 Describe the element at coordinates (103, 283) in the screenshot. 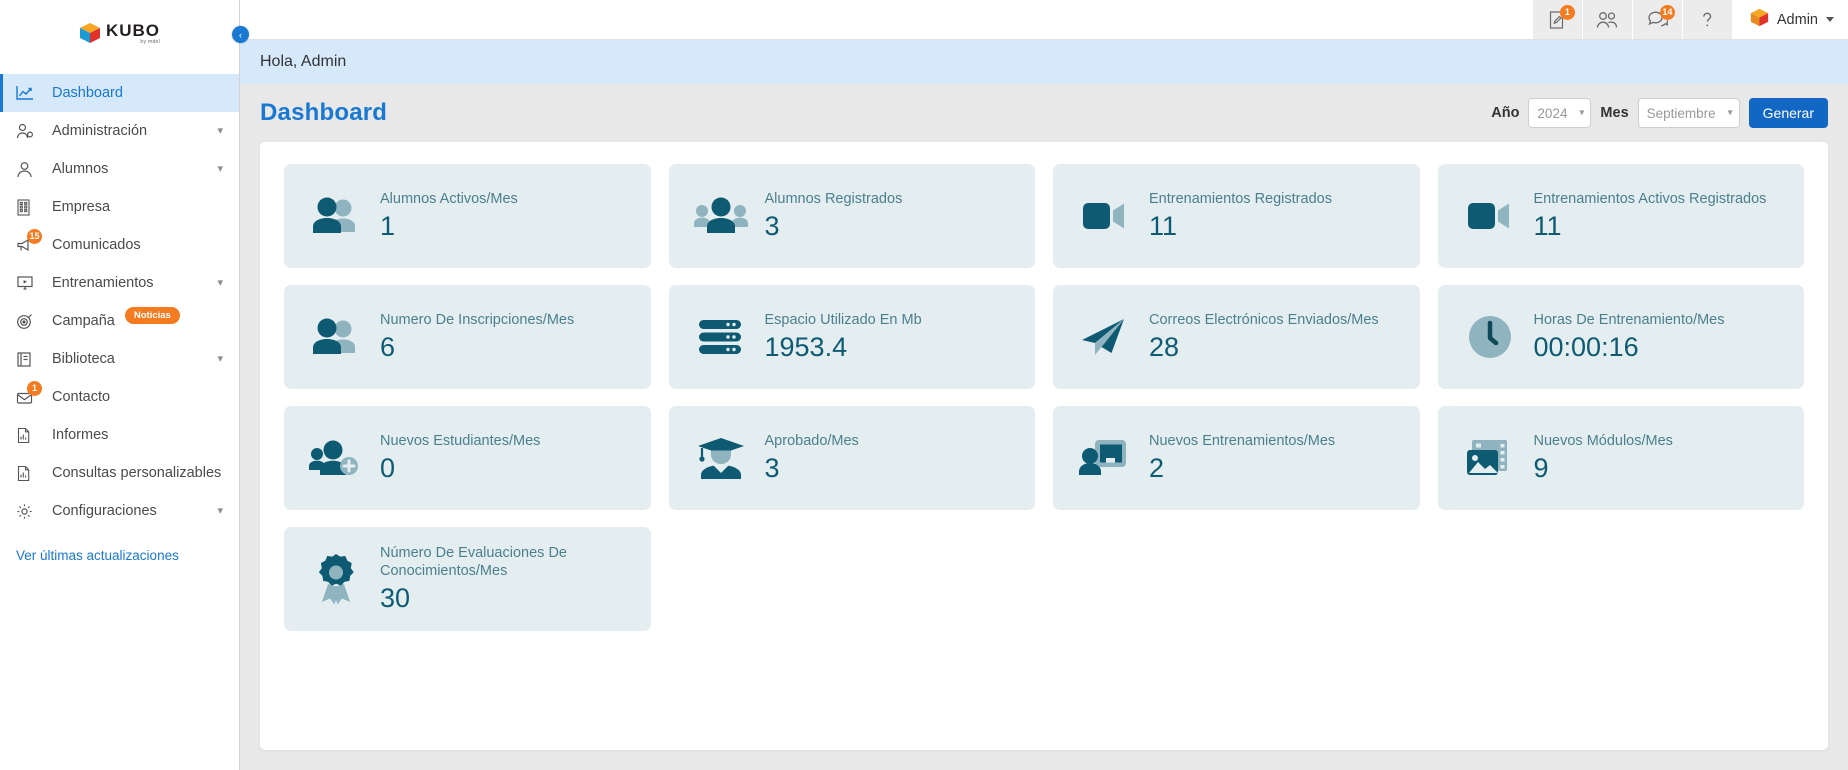

I see `sidebar-item-label: Entrenamientos` at that location.